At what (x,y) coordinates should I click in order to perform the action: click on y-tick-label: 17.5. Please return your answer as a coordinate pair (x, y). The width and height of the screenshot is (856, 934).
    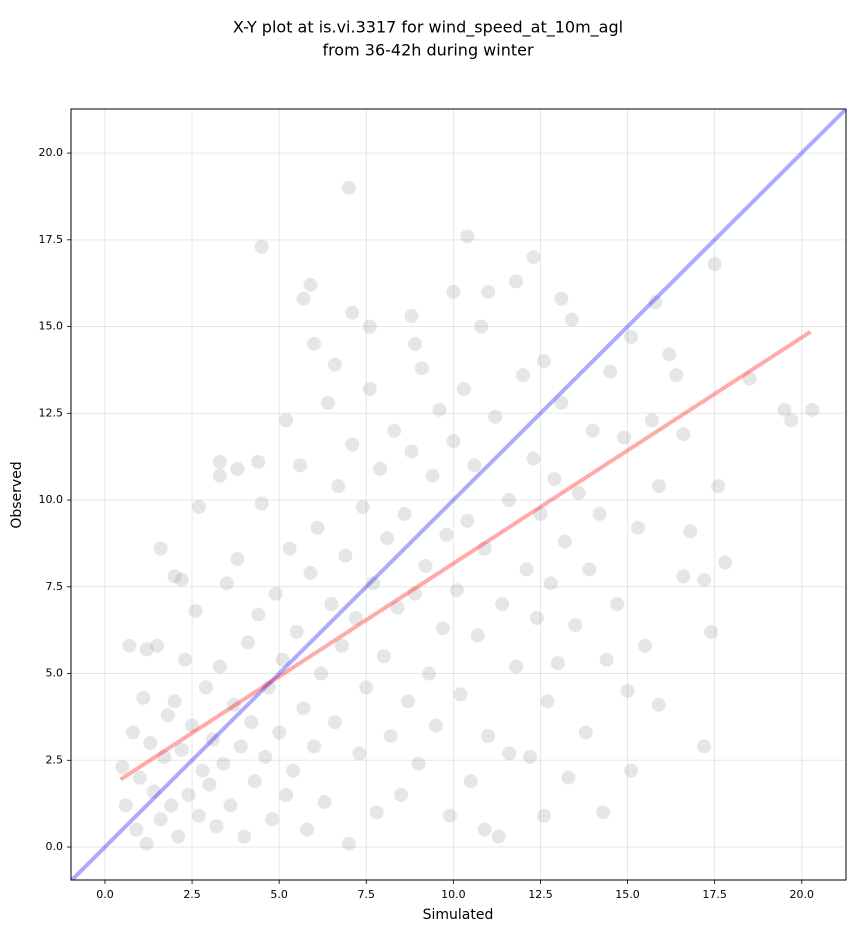
    Looking at the image, I should click on (51, 239).